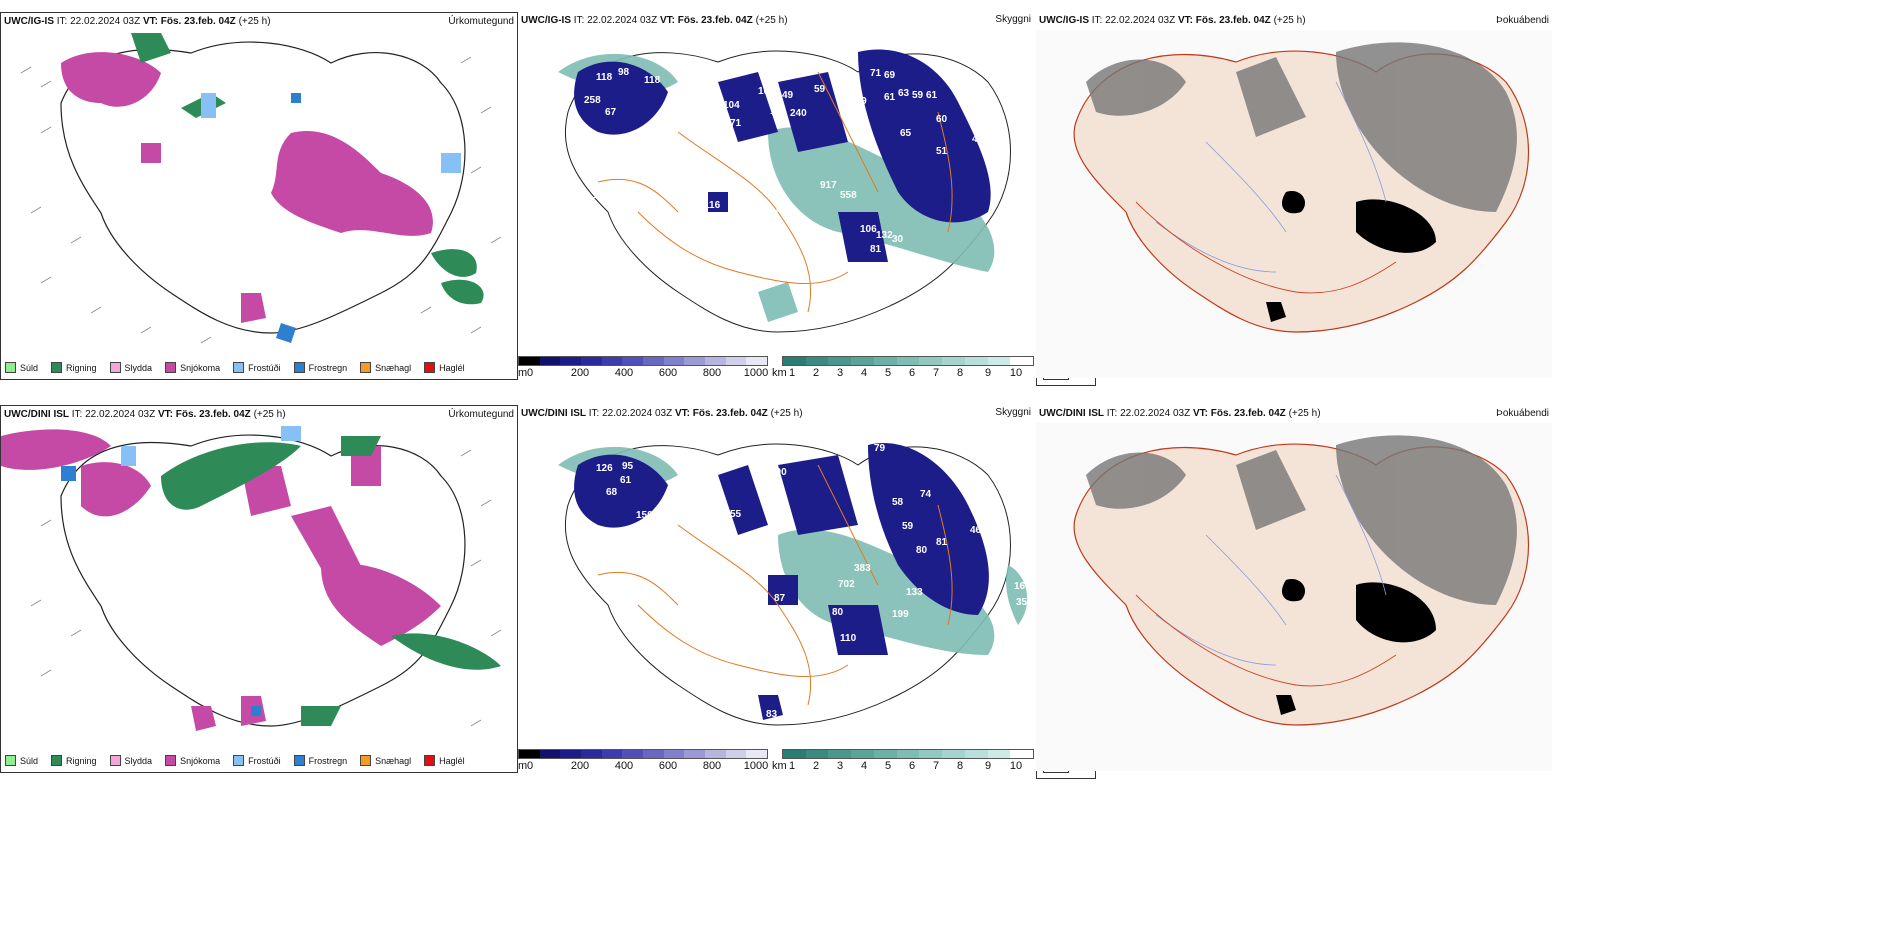  I want to click on vis-label: 63, so click(904, 93).